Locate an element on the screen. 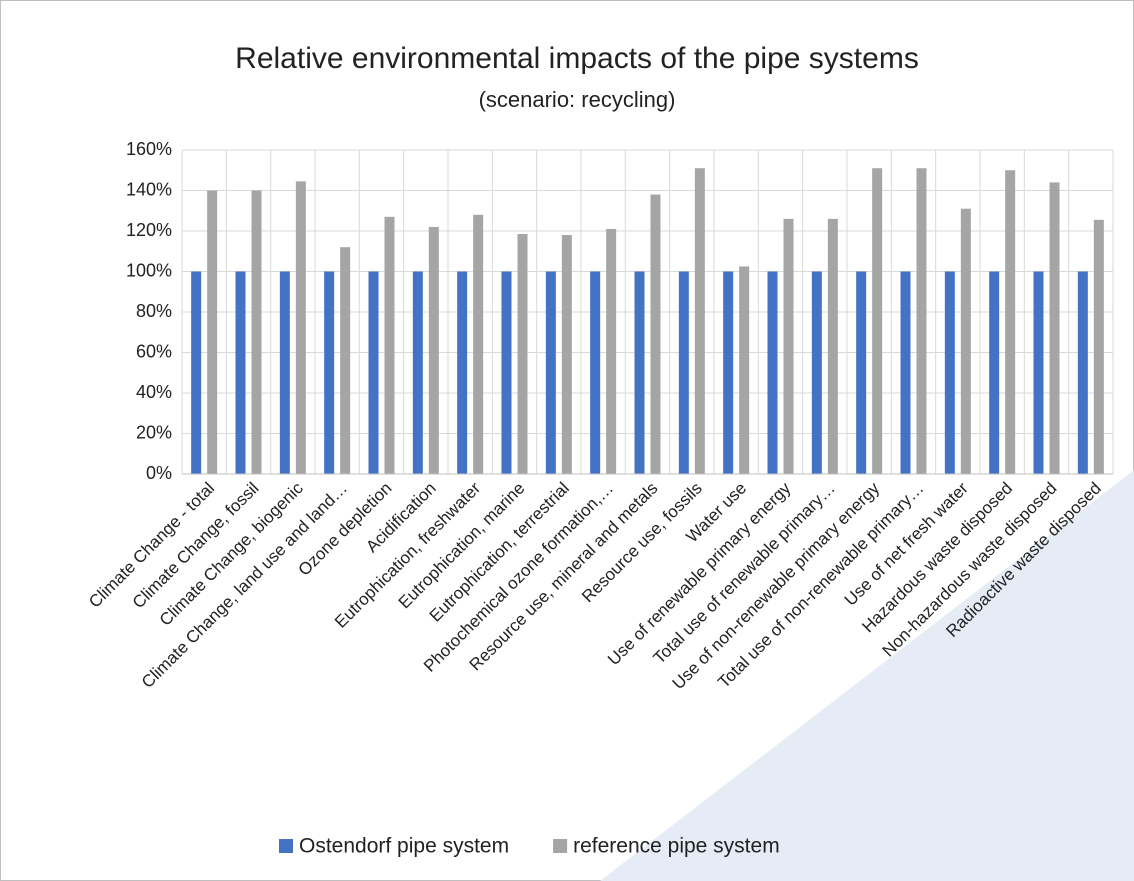 The height and width of the screenshot is (881, 1134). y-tick-label: 60% is located at coordinates (154, 351).